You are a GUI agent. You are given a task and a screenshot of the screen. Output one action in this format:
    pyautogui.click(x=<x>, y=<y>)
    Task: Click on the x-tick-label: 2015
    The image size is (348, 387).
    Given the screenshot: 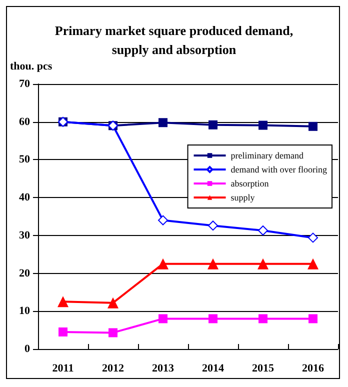 What is the action you would take?
    pyautogui.click(x=263, y=368)
    